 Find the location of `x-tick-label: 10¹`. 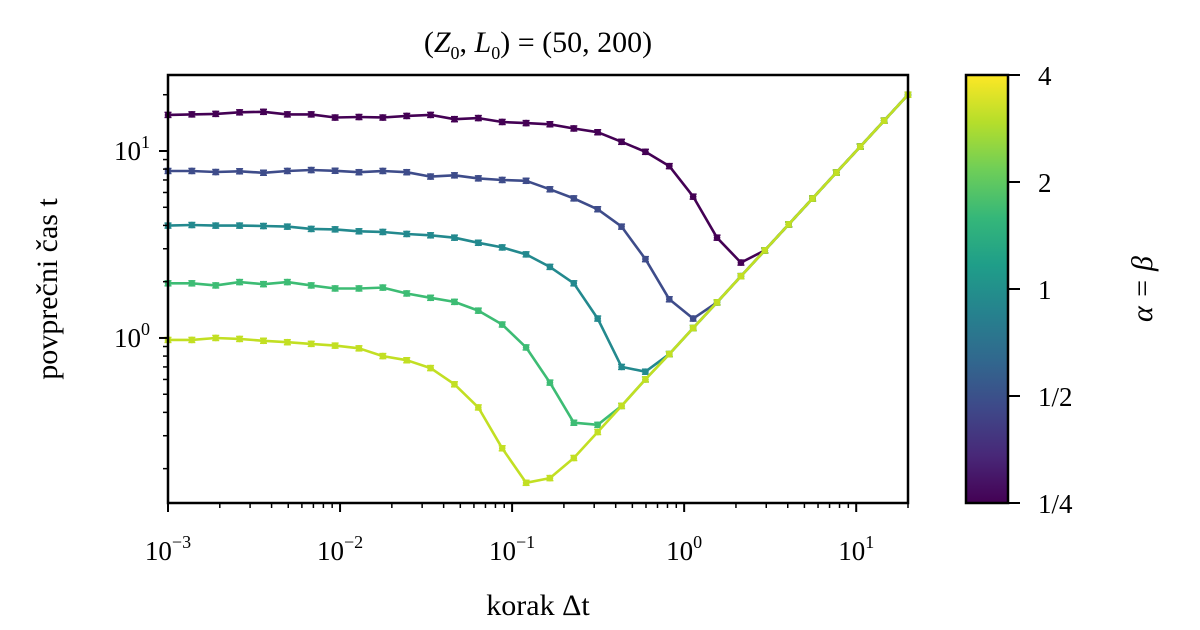

x-tick-label: 10¹ is located at coordinates (856, 549).